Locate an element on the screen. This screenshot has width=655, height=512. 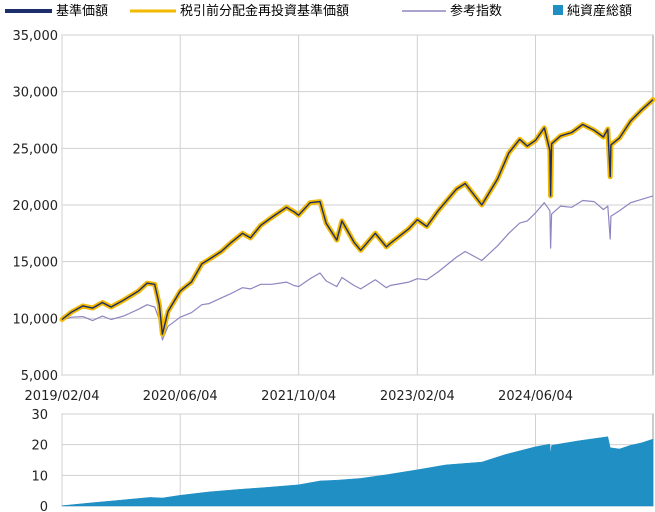
legend-label-reinvested-nav: 税引前分配金再投資基準価額 is located at coordinates (264, 11).